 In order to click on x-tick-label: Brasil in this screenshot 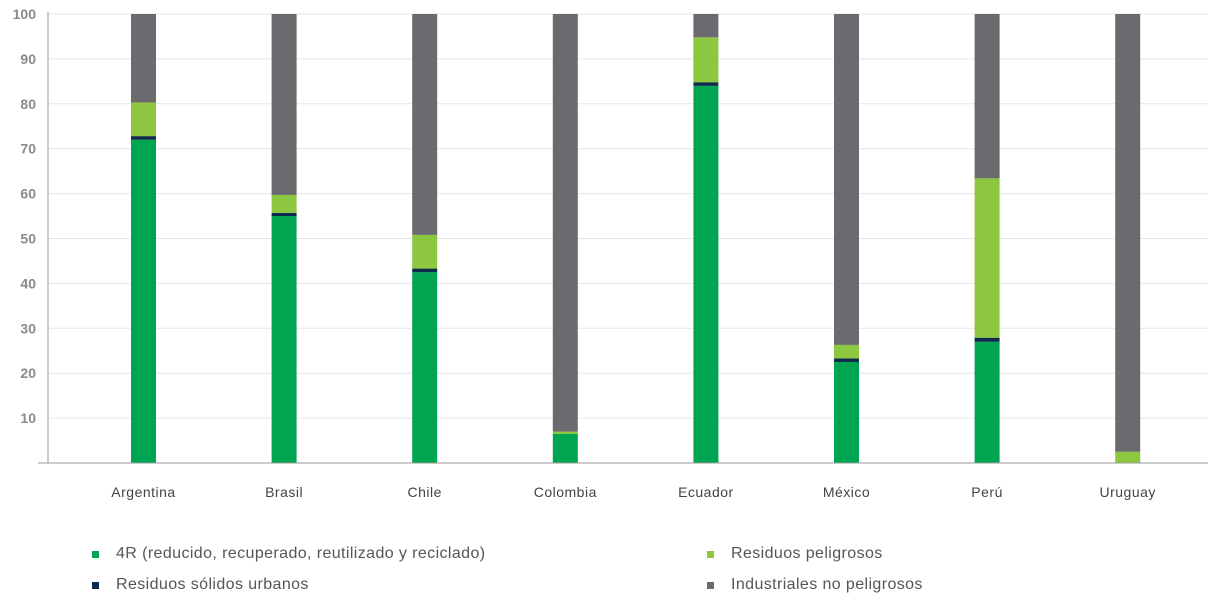, I will do `click(284, 492)`.